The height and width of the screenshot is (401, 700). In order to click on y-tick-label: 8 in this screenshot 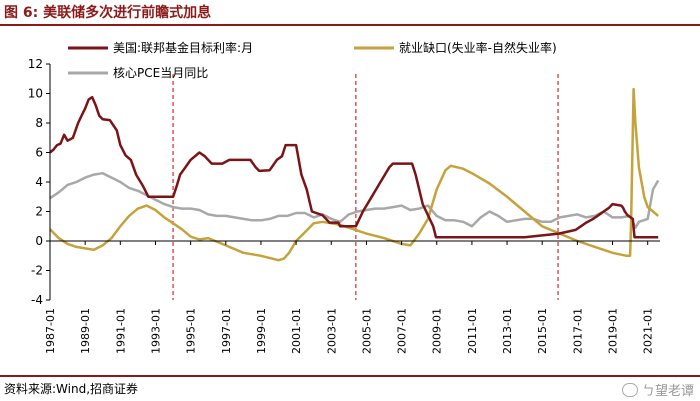, I will do `click(39, 123)`.